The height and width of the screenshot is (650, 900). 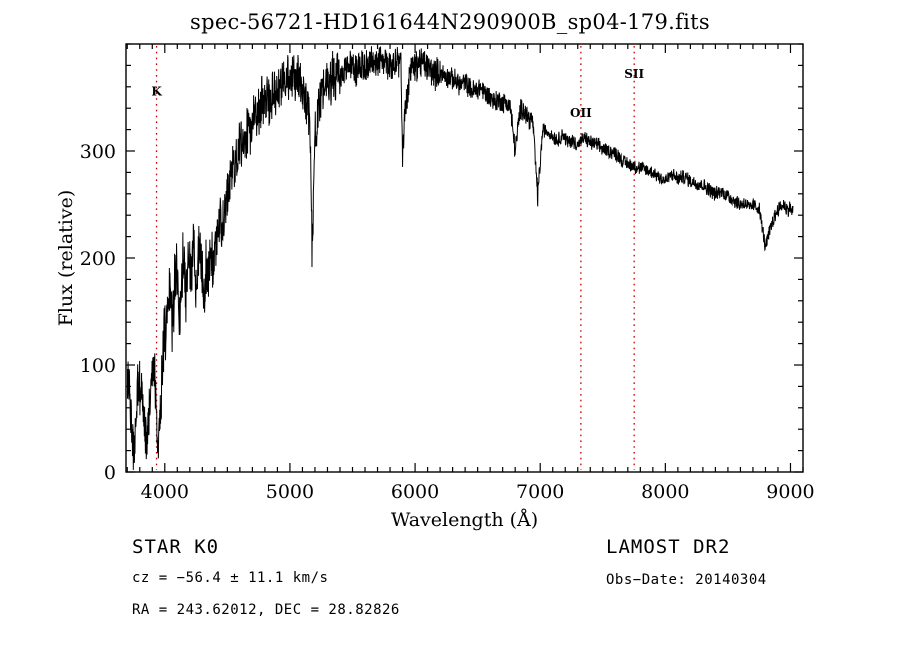 What do you see at coordinates (266, 610) in the screenshot?
I see `footer-coordinates: RA = 243.62012, DEC = 28.82826` at bounding box center [266, 610].